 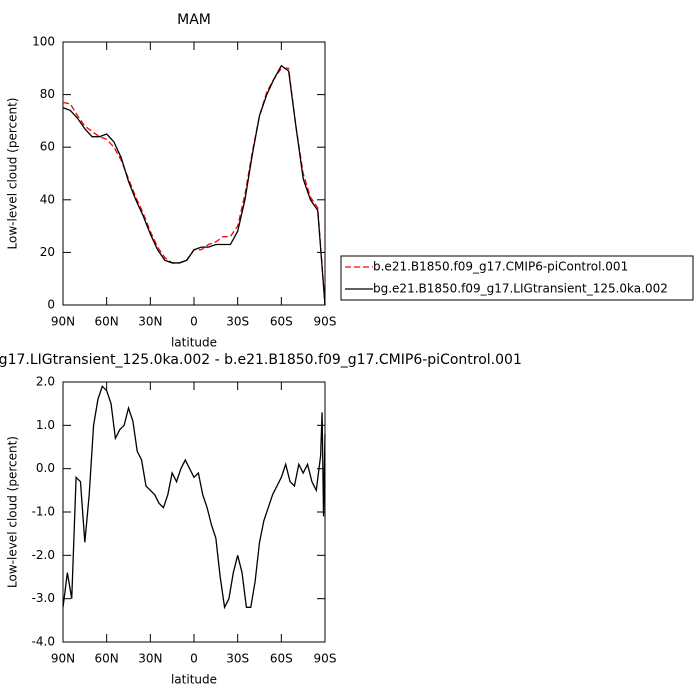 What do you see at coordinates (43, 598) in the screenshot?
I see `y-tick-label: -3.0` at bounding box center [43, 598].